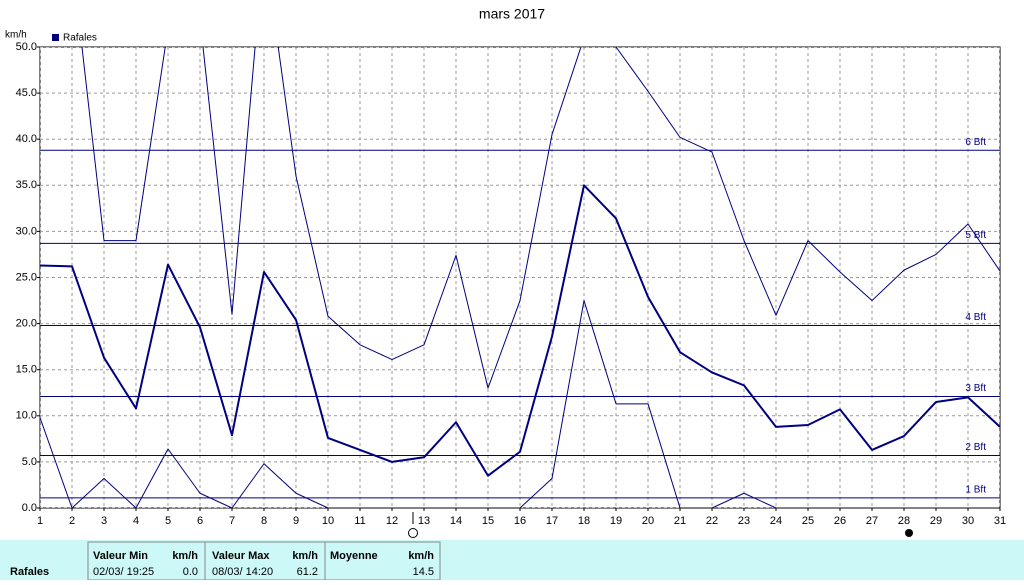 The height and width of the screenshot is (585, 1024). I want to click on y-tick-label: 15.0, so click(26, 370).